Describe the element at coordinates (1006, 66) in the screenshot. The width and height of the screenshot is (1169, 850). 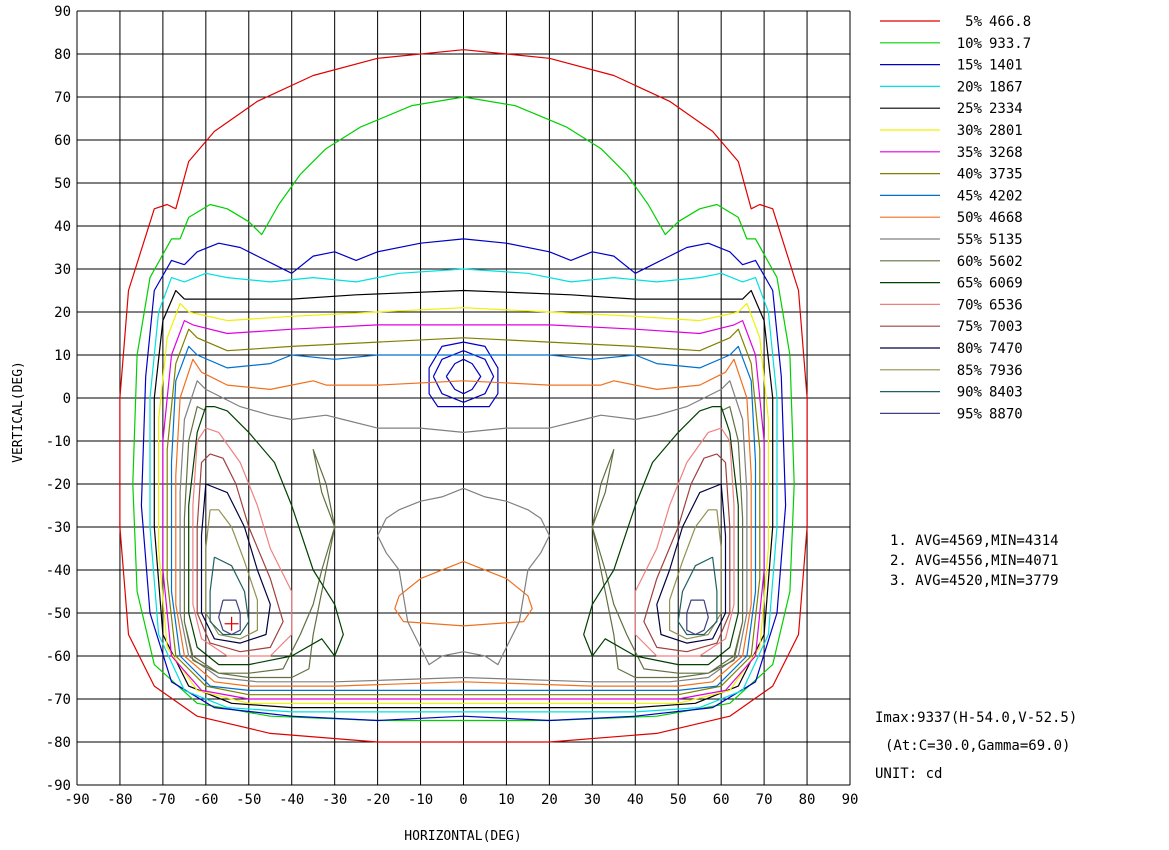
I see `legend-value: 1401` at that location.